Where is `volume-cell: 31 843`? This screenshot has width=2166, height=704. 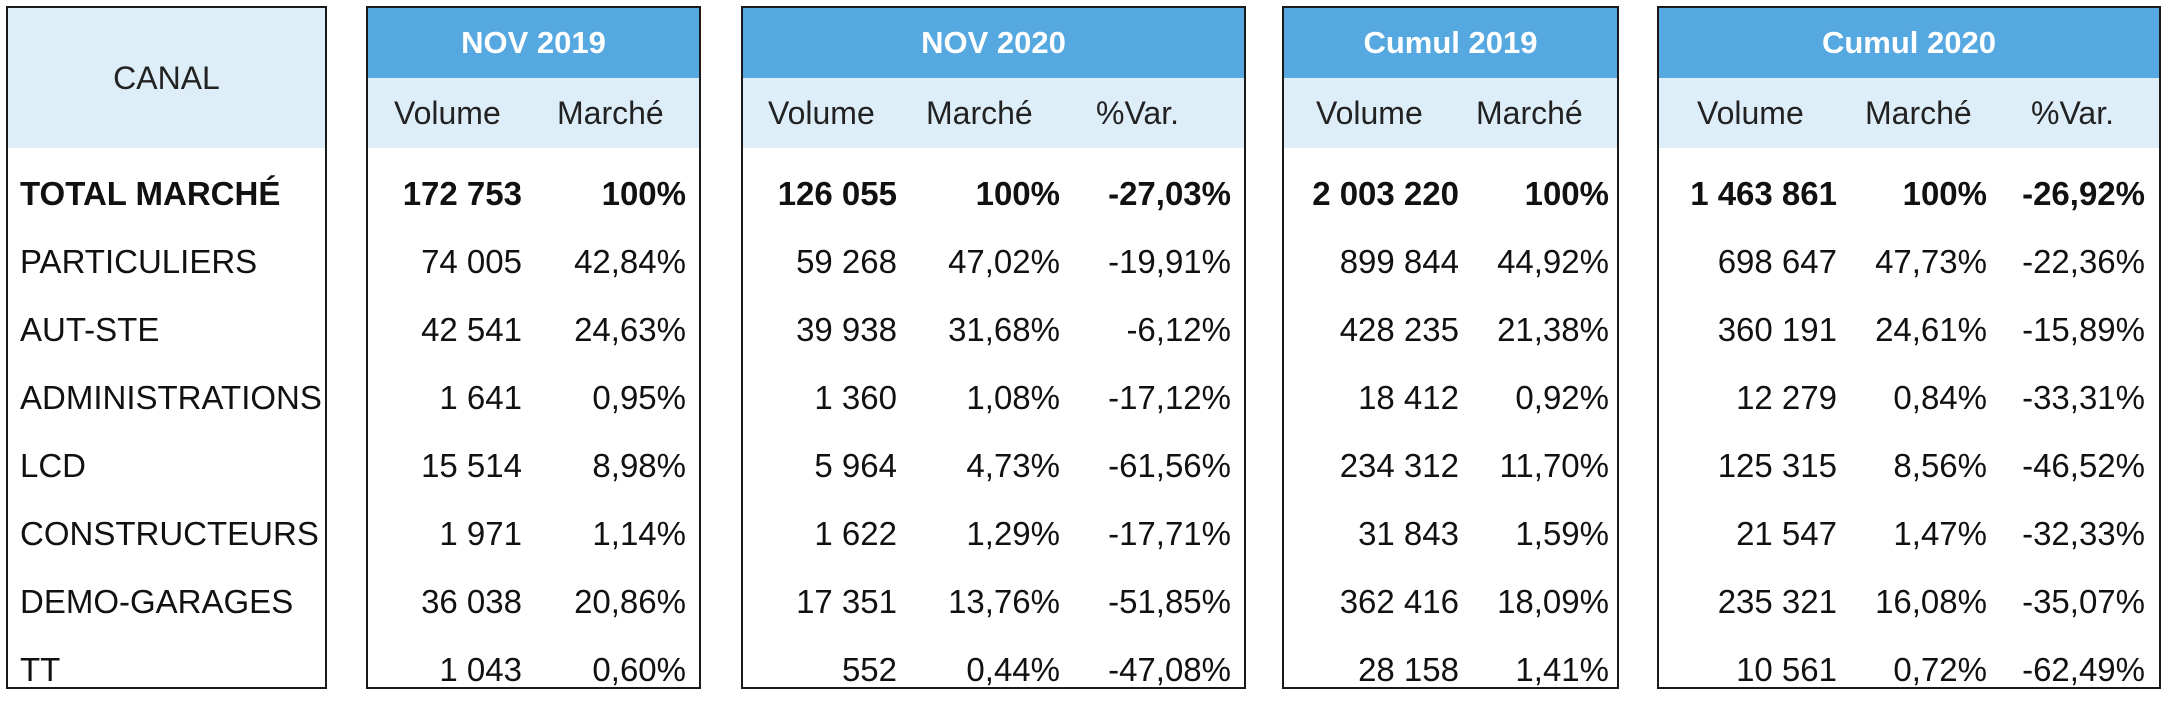 volume-cell: 31 843 is located at coordinates (1408, 533).